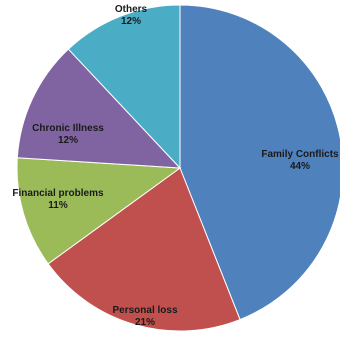 This screenshot has width=340, height=346. What do you see at coordinates (131, 21) in the screenshot?
I see `slice-value-others: 12%` at bounding box center [131, 21].